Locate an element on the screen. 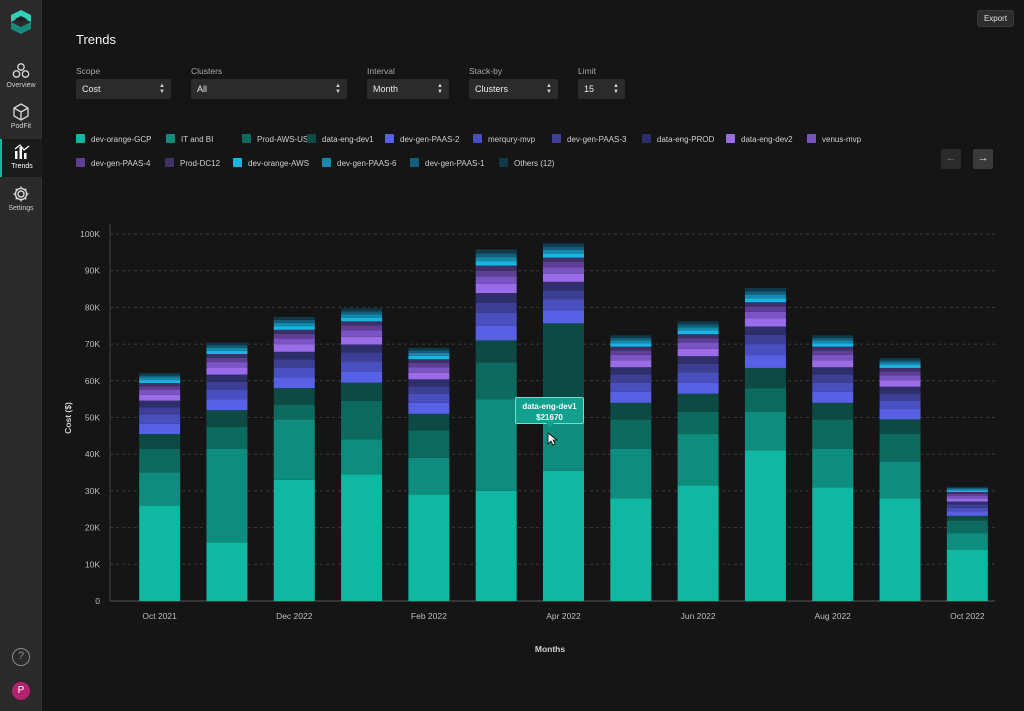 This screenshot has height=711, width=1024. stackby-select: Clusters ▲ ▼ is located at coordinates (513, 89).